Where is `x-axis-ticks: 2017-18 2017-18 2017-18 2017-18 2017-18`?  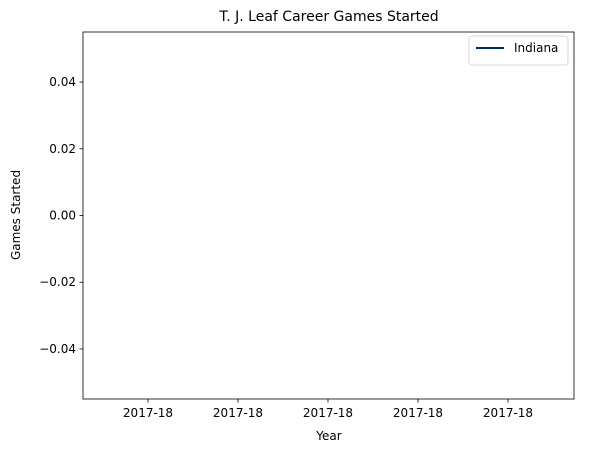
x-axis-ticks: 2017-18 2017-18 2017-18 2017-18 2017-18 is located at coordinates (328, 409).